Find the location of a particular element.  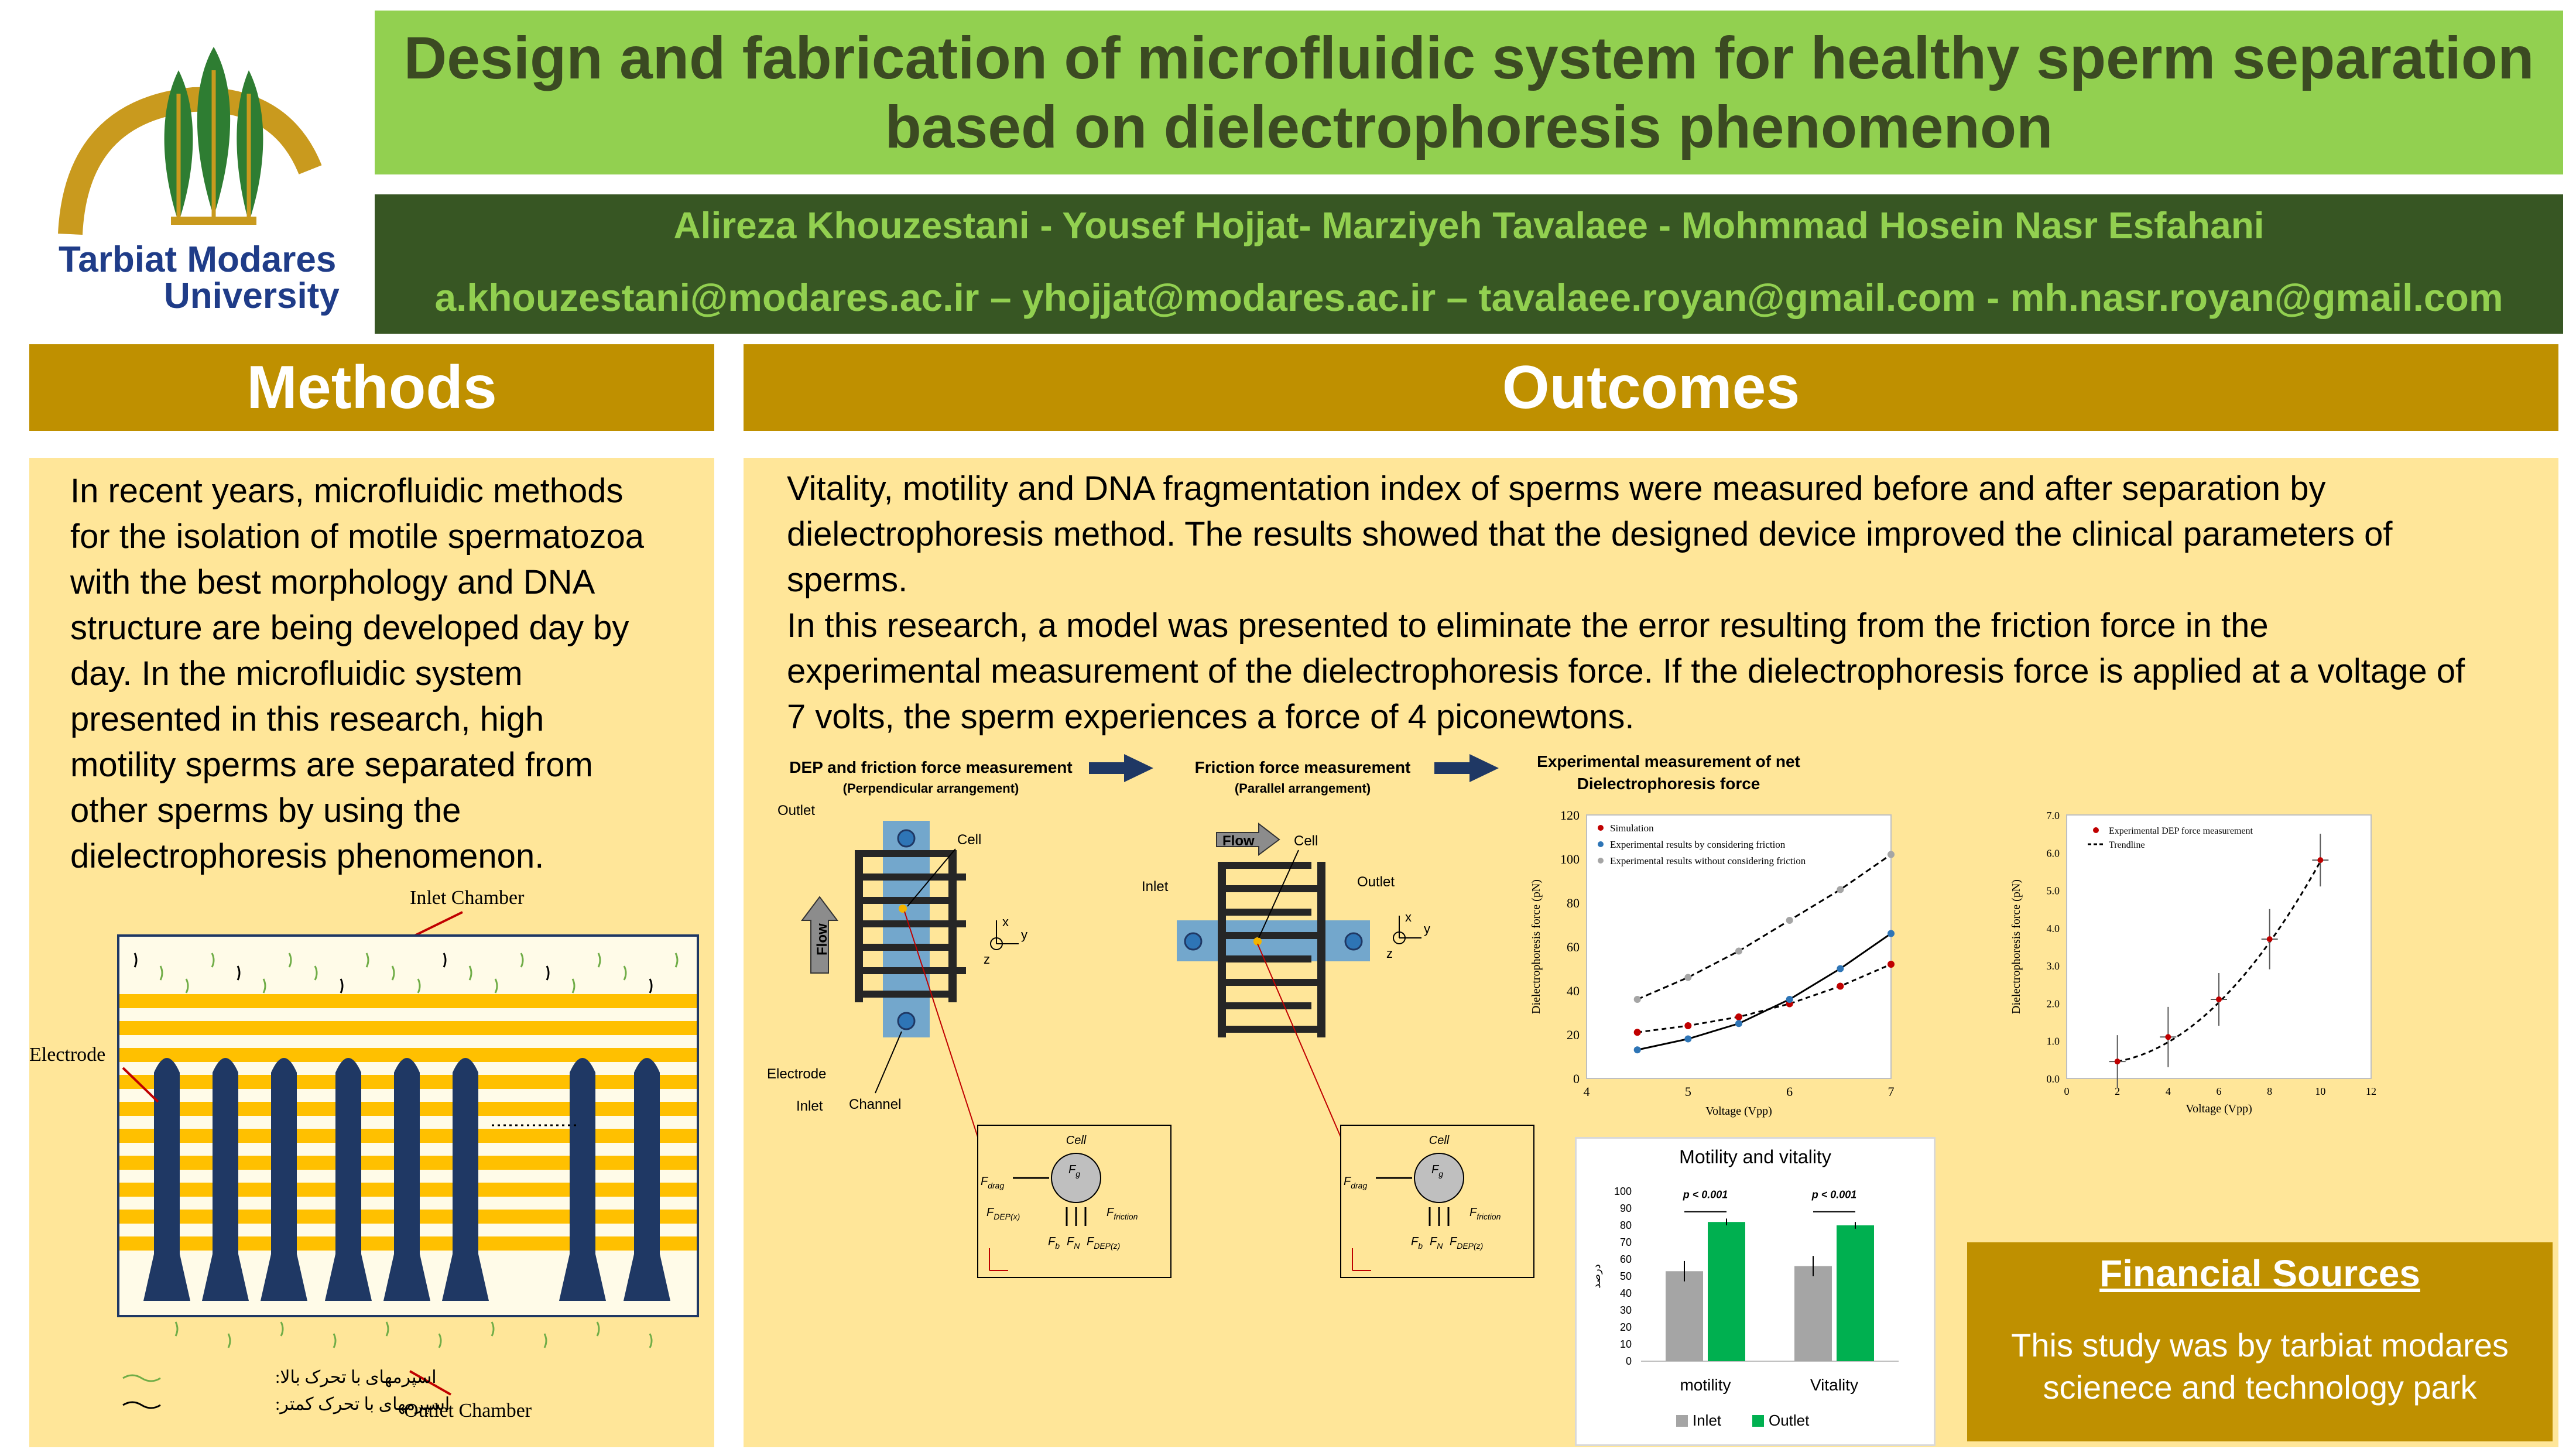

svg-text: FN is located at coordinates (1073, 1243).